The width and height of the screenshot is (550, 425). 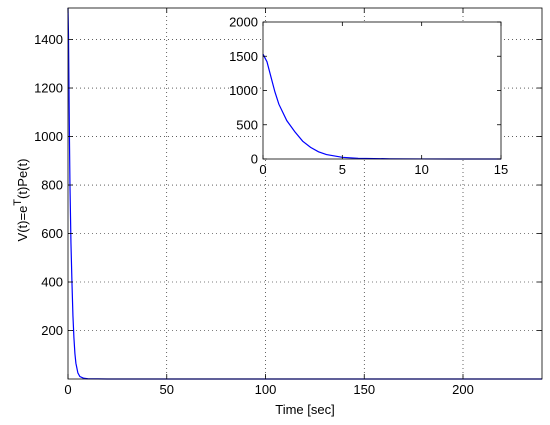 I want to click on ylabel-sup: T, so click(x=18, y=202).